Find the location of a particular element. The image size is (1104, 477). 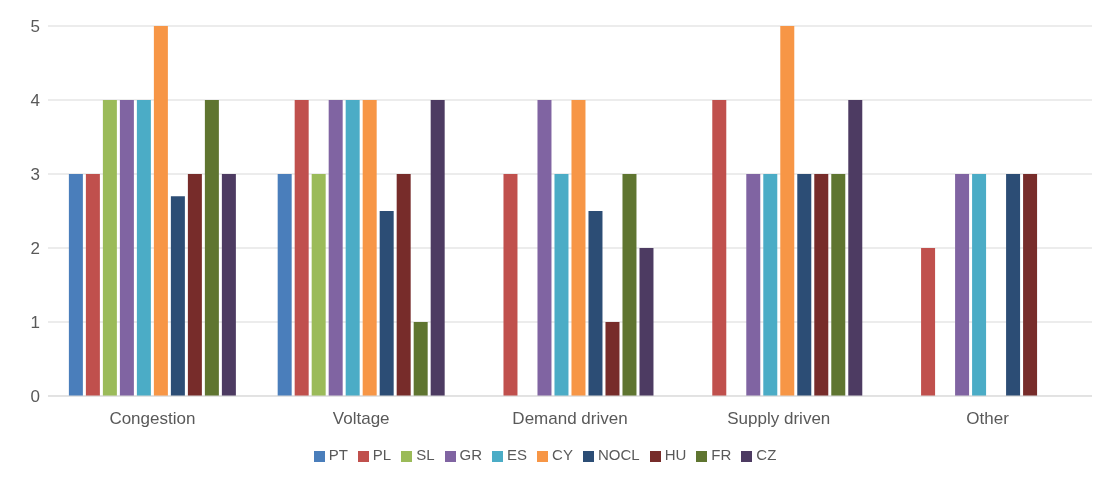

legend-label: GR is located at coordinates (471, 454).